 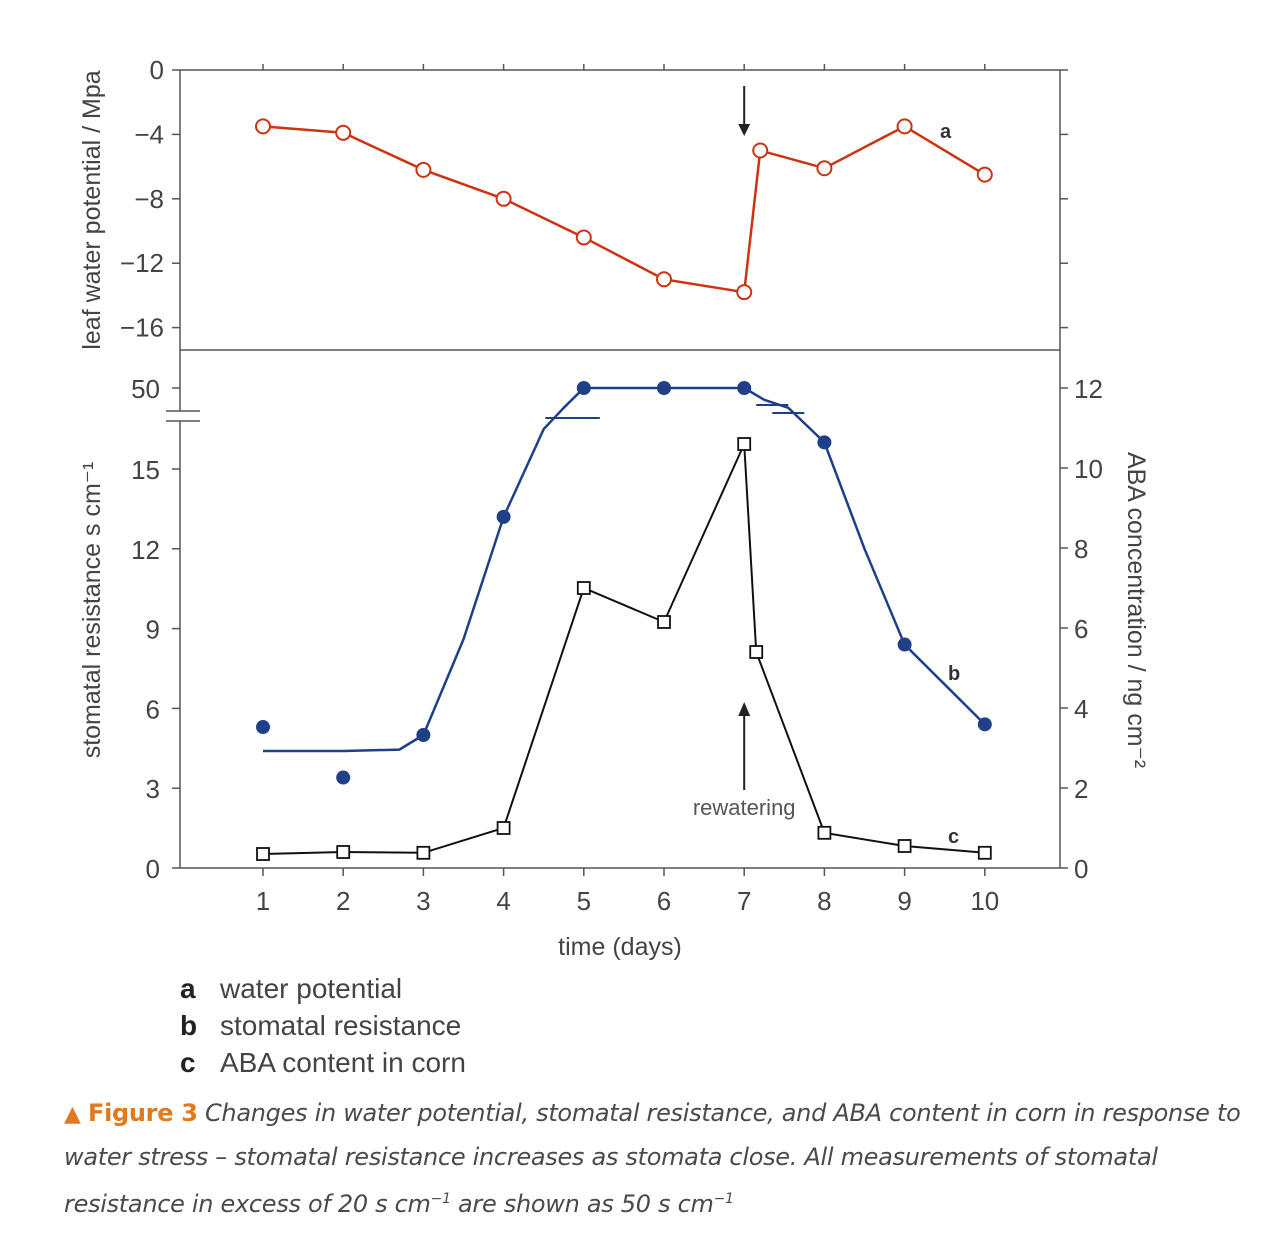 I want to click on y-tick-label-left: 50, so click(x=145, y=389).